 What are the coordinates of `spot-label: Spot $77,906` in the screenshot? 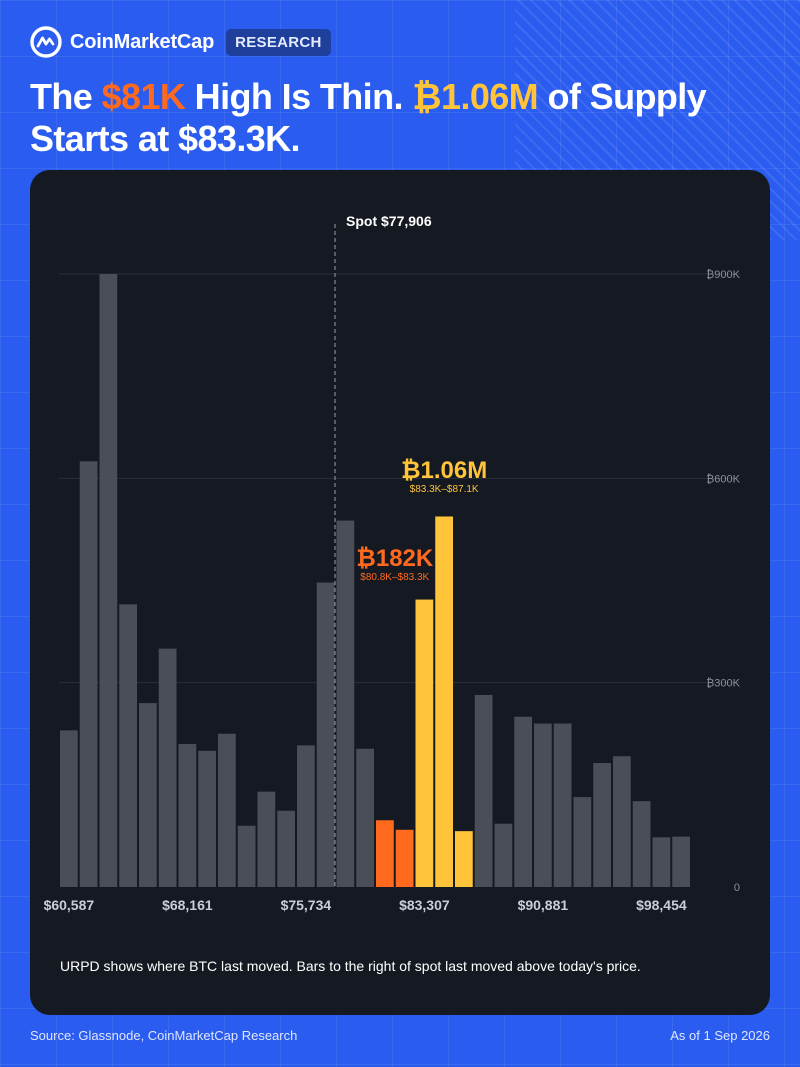 It's located at (389, 221).